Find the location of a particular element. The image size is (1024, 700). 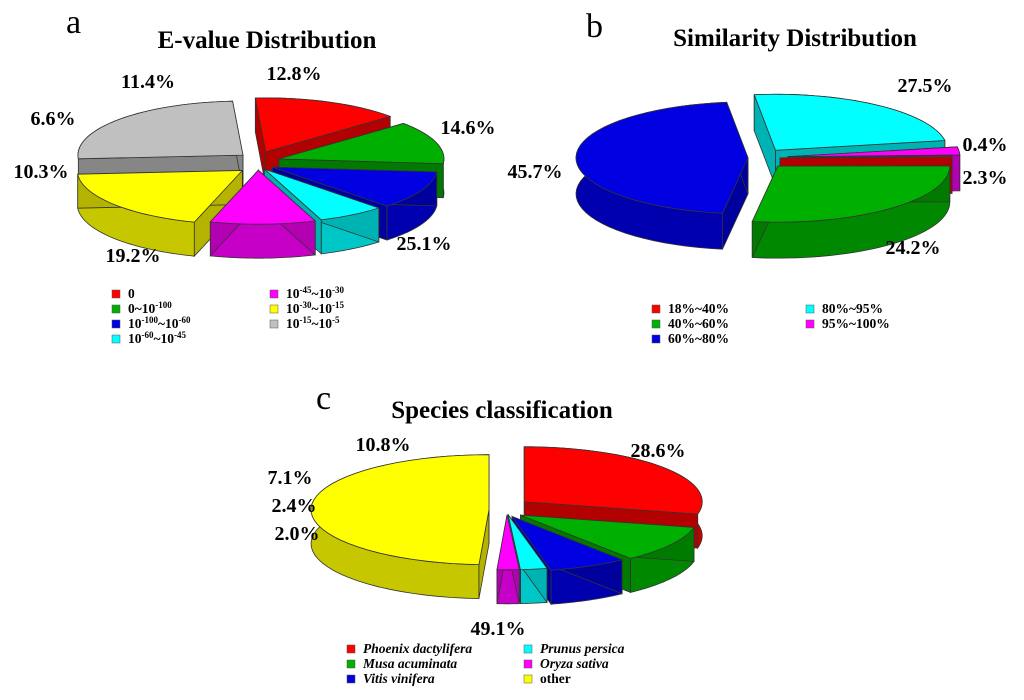

pct-label-c-3: 2.4% is located at coordinates (294, 506).